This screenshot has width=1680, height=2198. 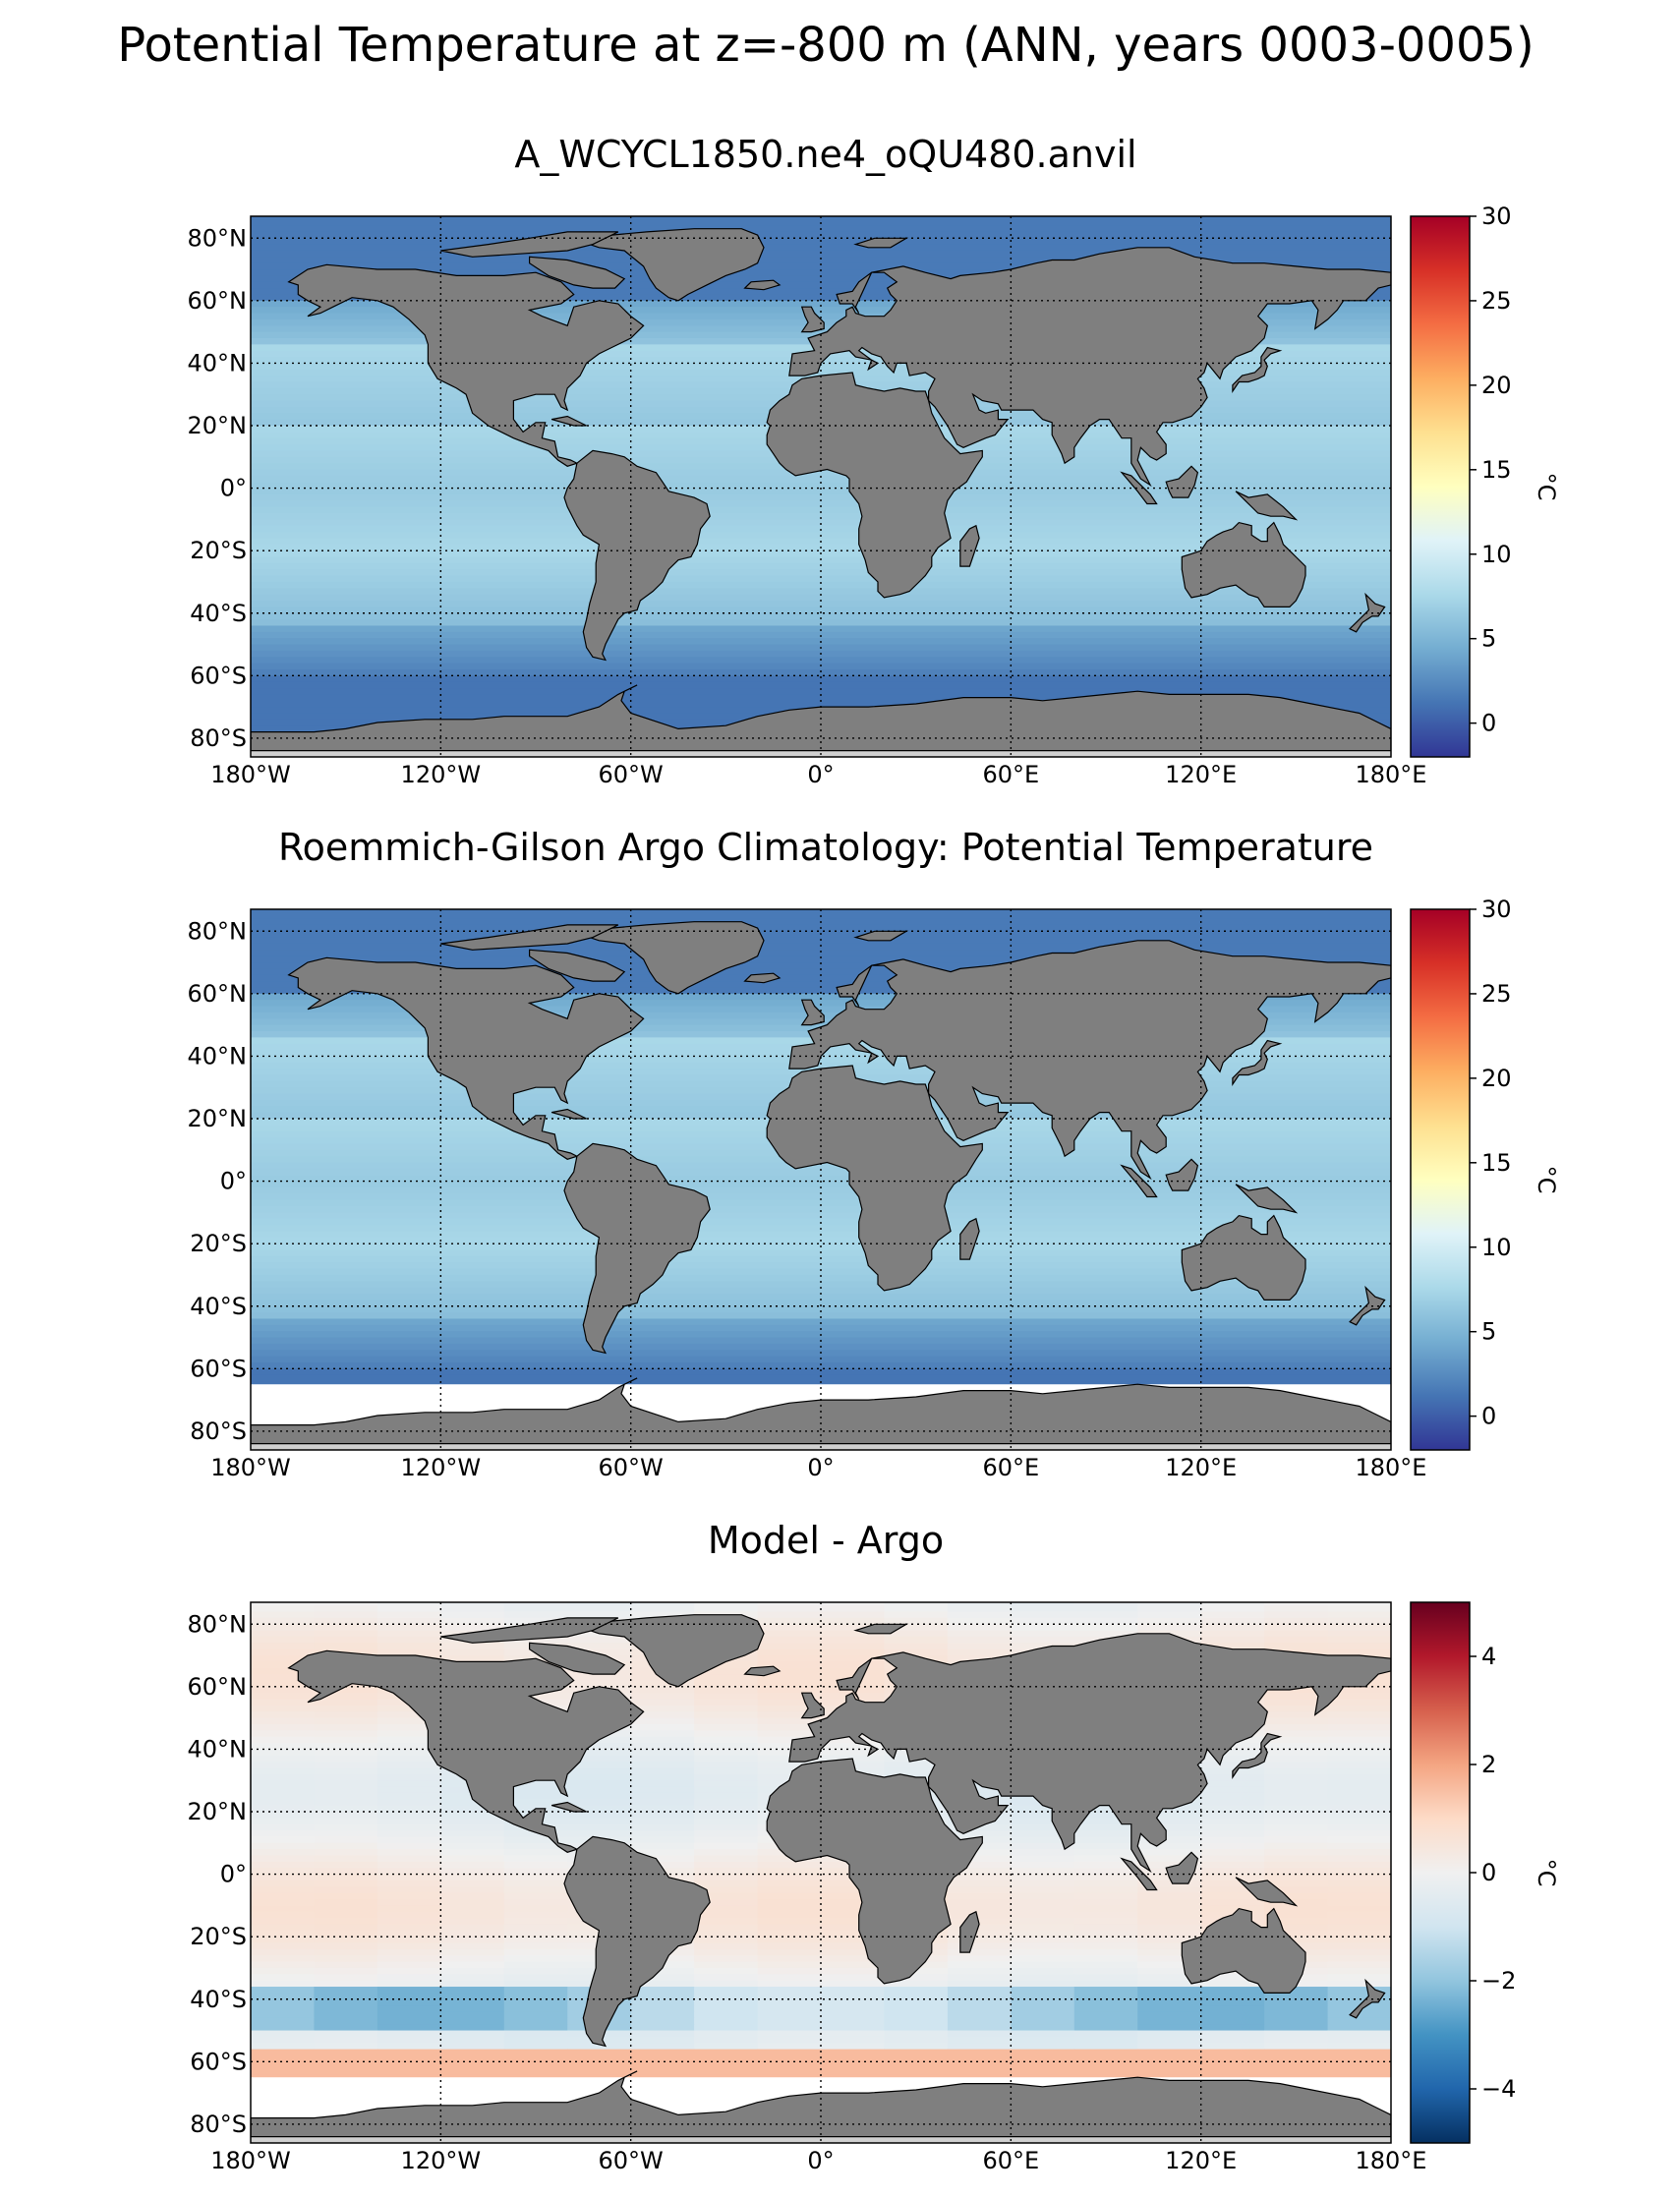 I want to click on panel-title: A_WCYCL1850.ne4_oQU480.anvil, so click(x=825, y=155).